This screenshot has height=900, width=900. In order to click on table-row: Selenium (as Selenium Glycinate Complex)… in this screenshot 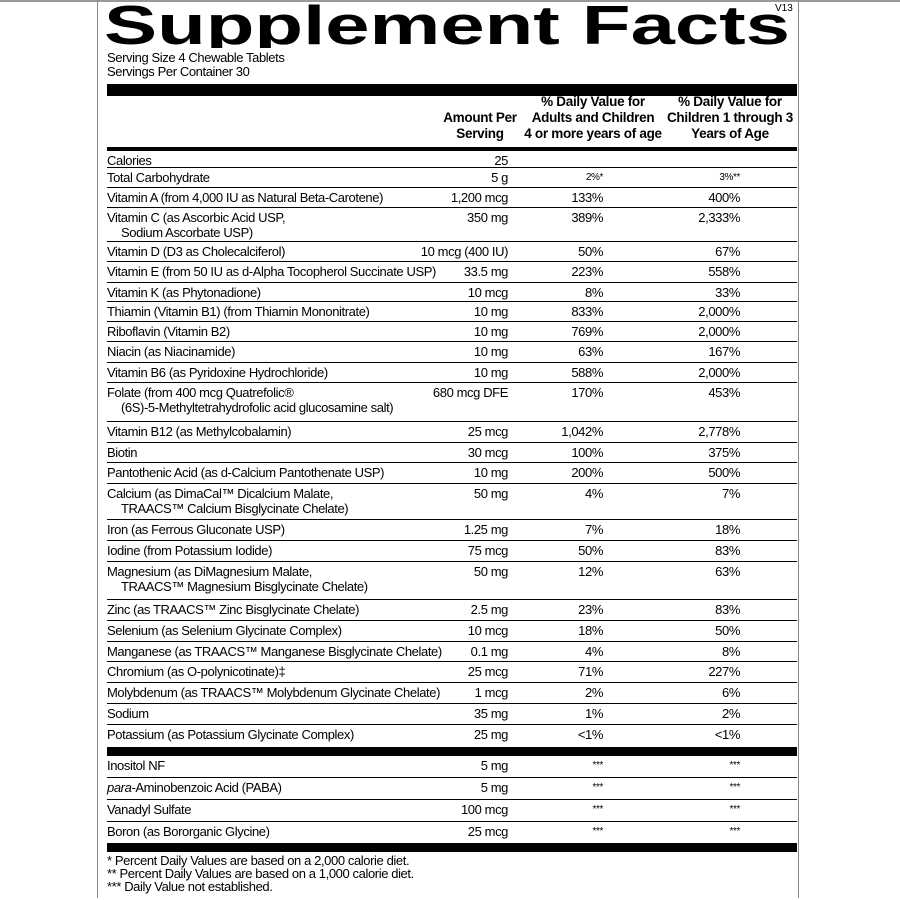, I will do `click(452, 631)`.